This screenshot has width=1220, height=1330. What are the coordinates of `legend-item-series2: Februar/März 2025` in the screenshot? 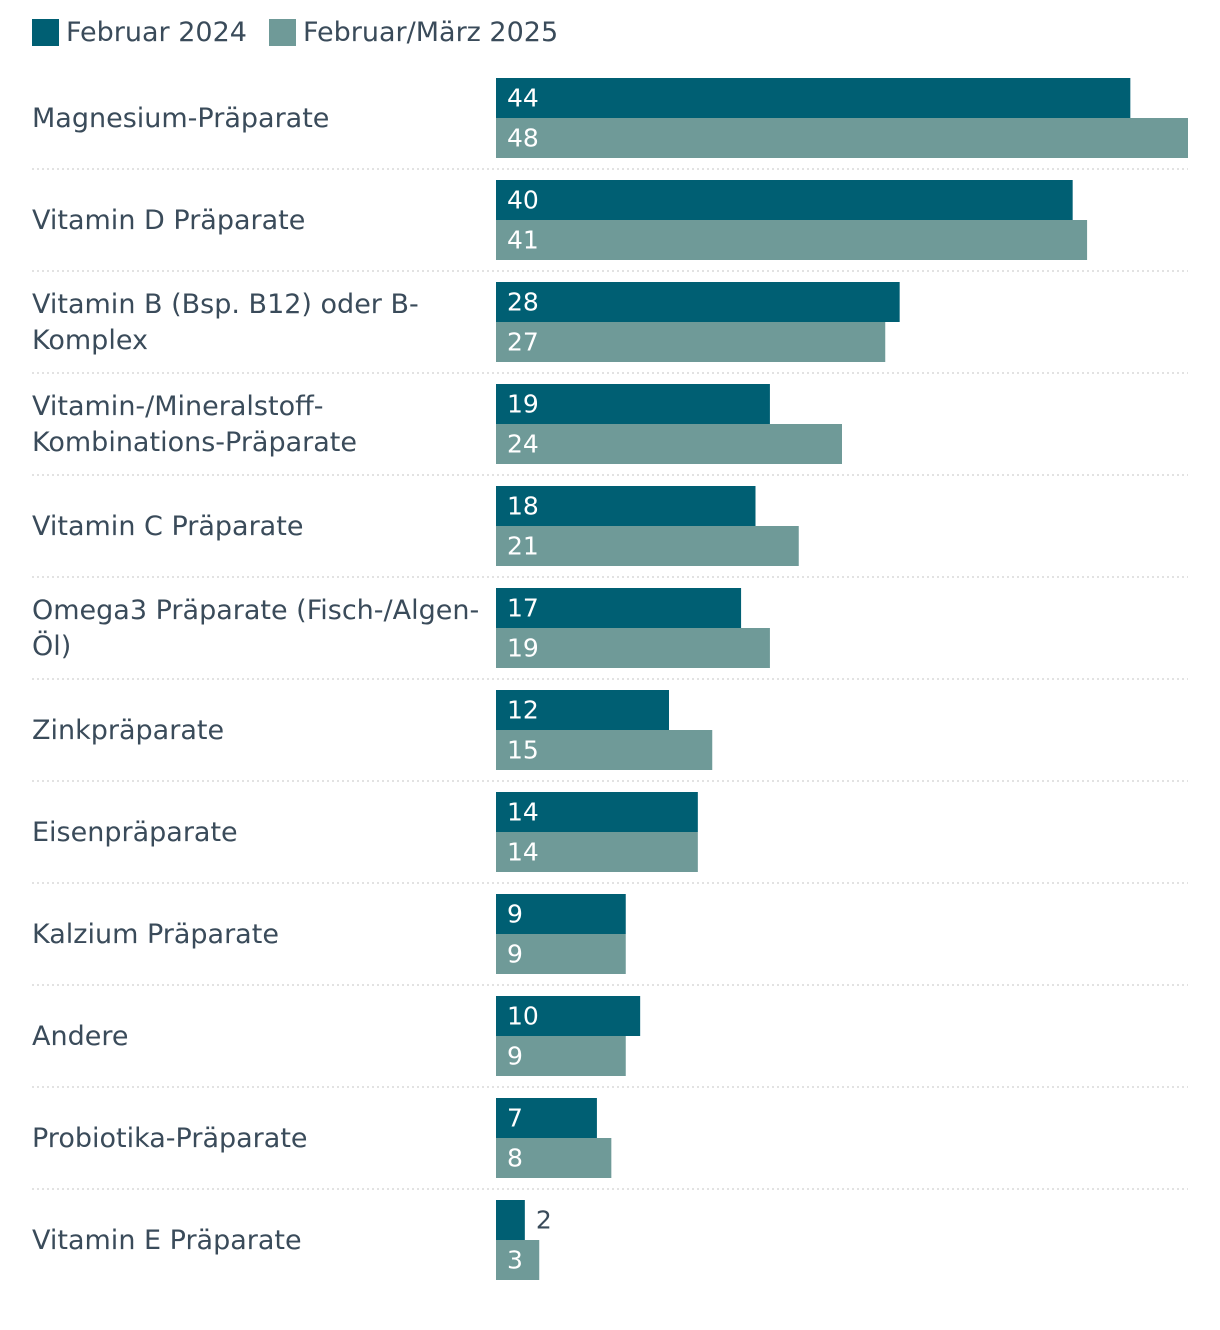 It's located at (413, 32).